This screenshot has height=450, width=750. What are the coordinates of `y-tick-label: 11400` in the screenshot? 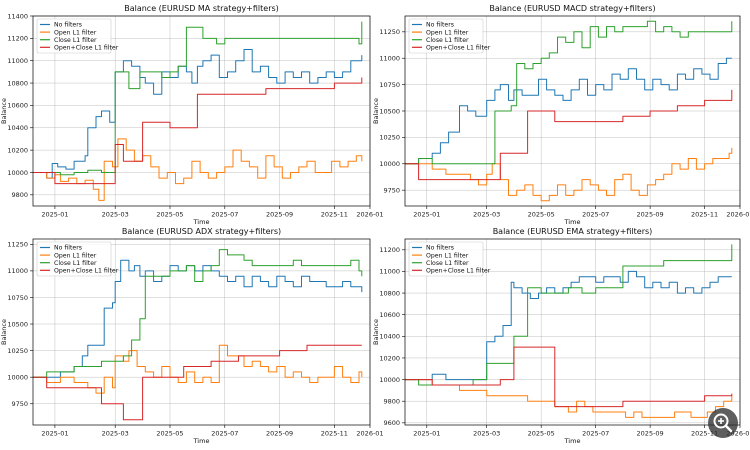 It's located at (17, 16).